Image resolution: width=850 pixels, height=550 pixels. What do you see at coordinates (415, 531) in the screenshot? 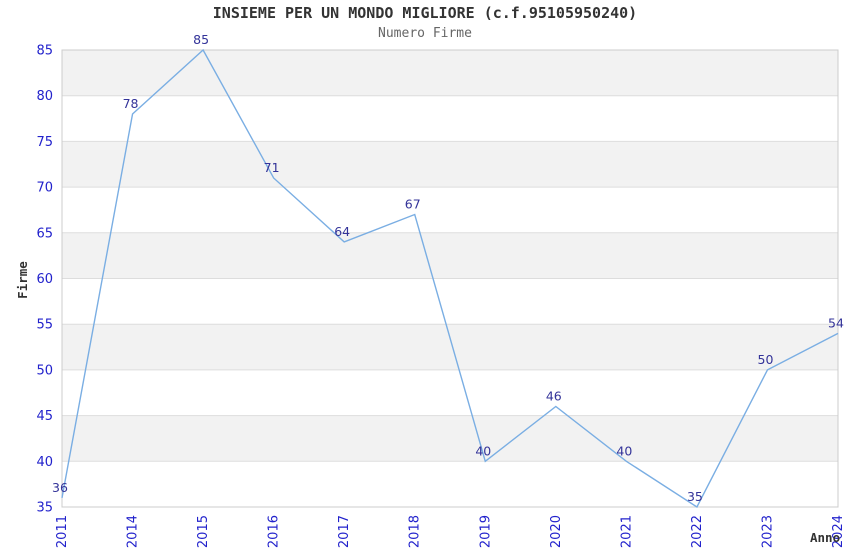
I see `x-tick-label: 2018` at bounding box center [415, 531].